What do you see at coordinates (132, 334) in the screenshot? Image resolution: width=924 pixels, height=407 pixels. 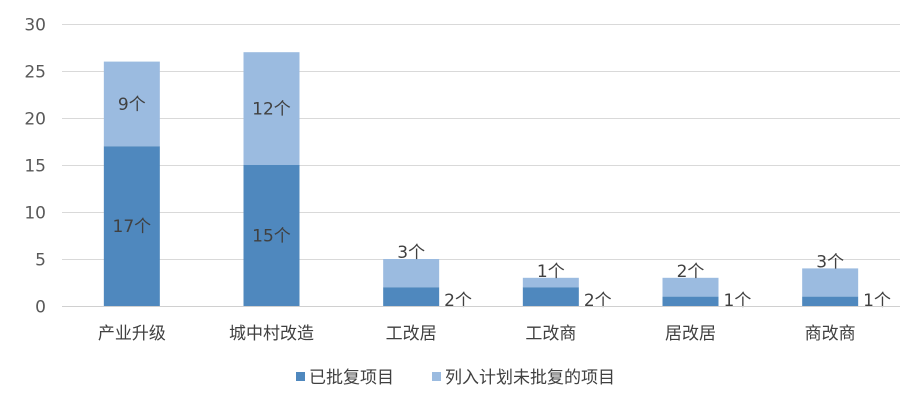 I see `x-category-label: 产业升级` at bounding box center [132, 334].